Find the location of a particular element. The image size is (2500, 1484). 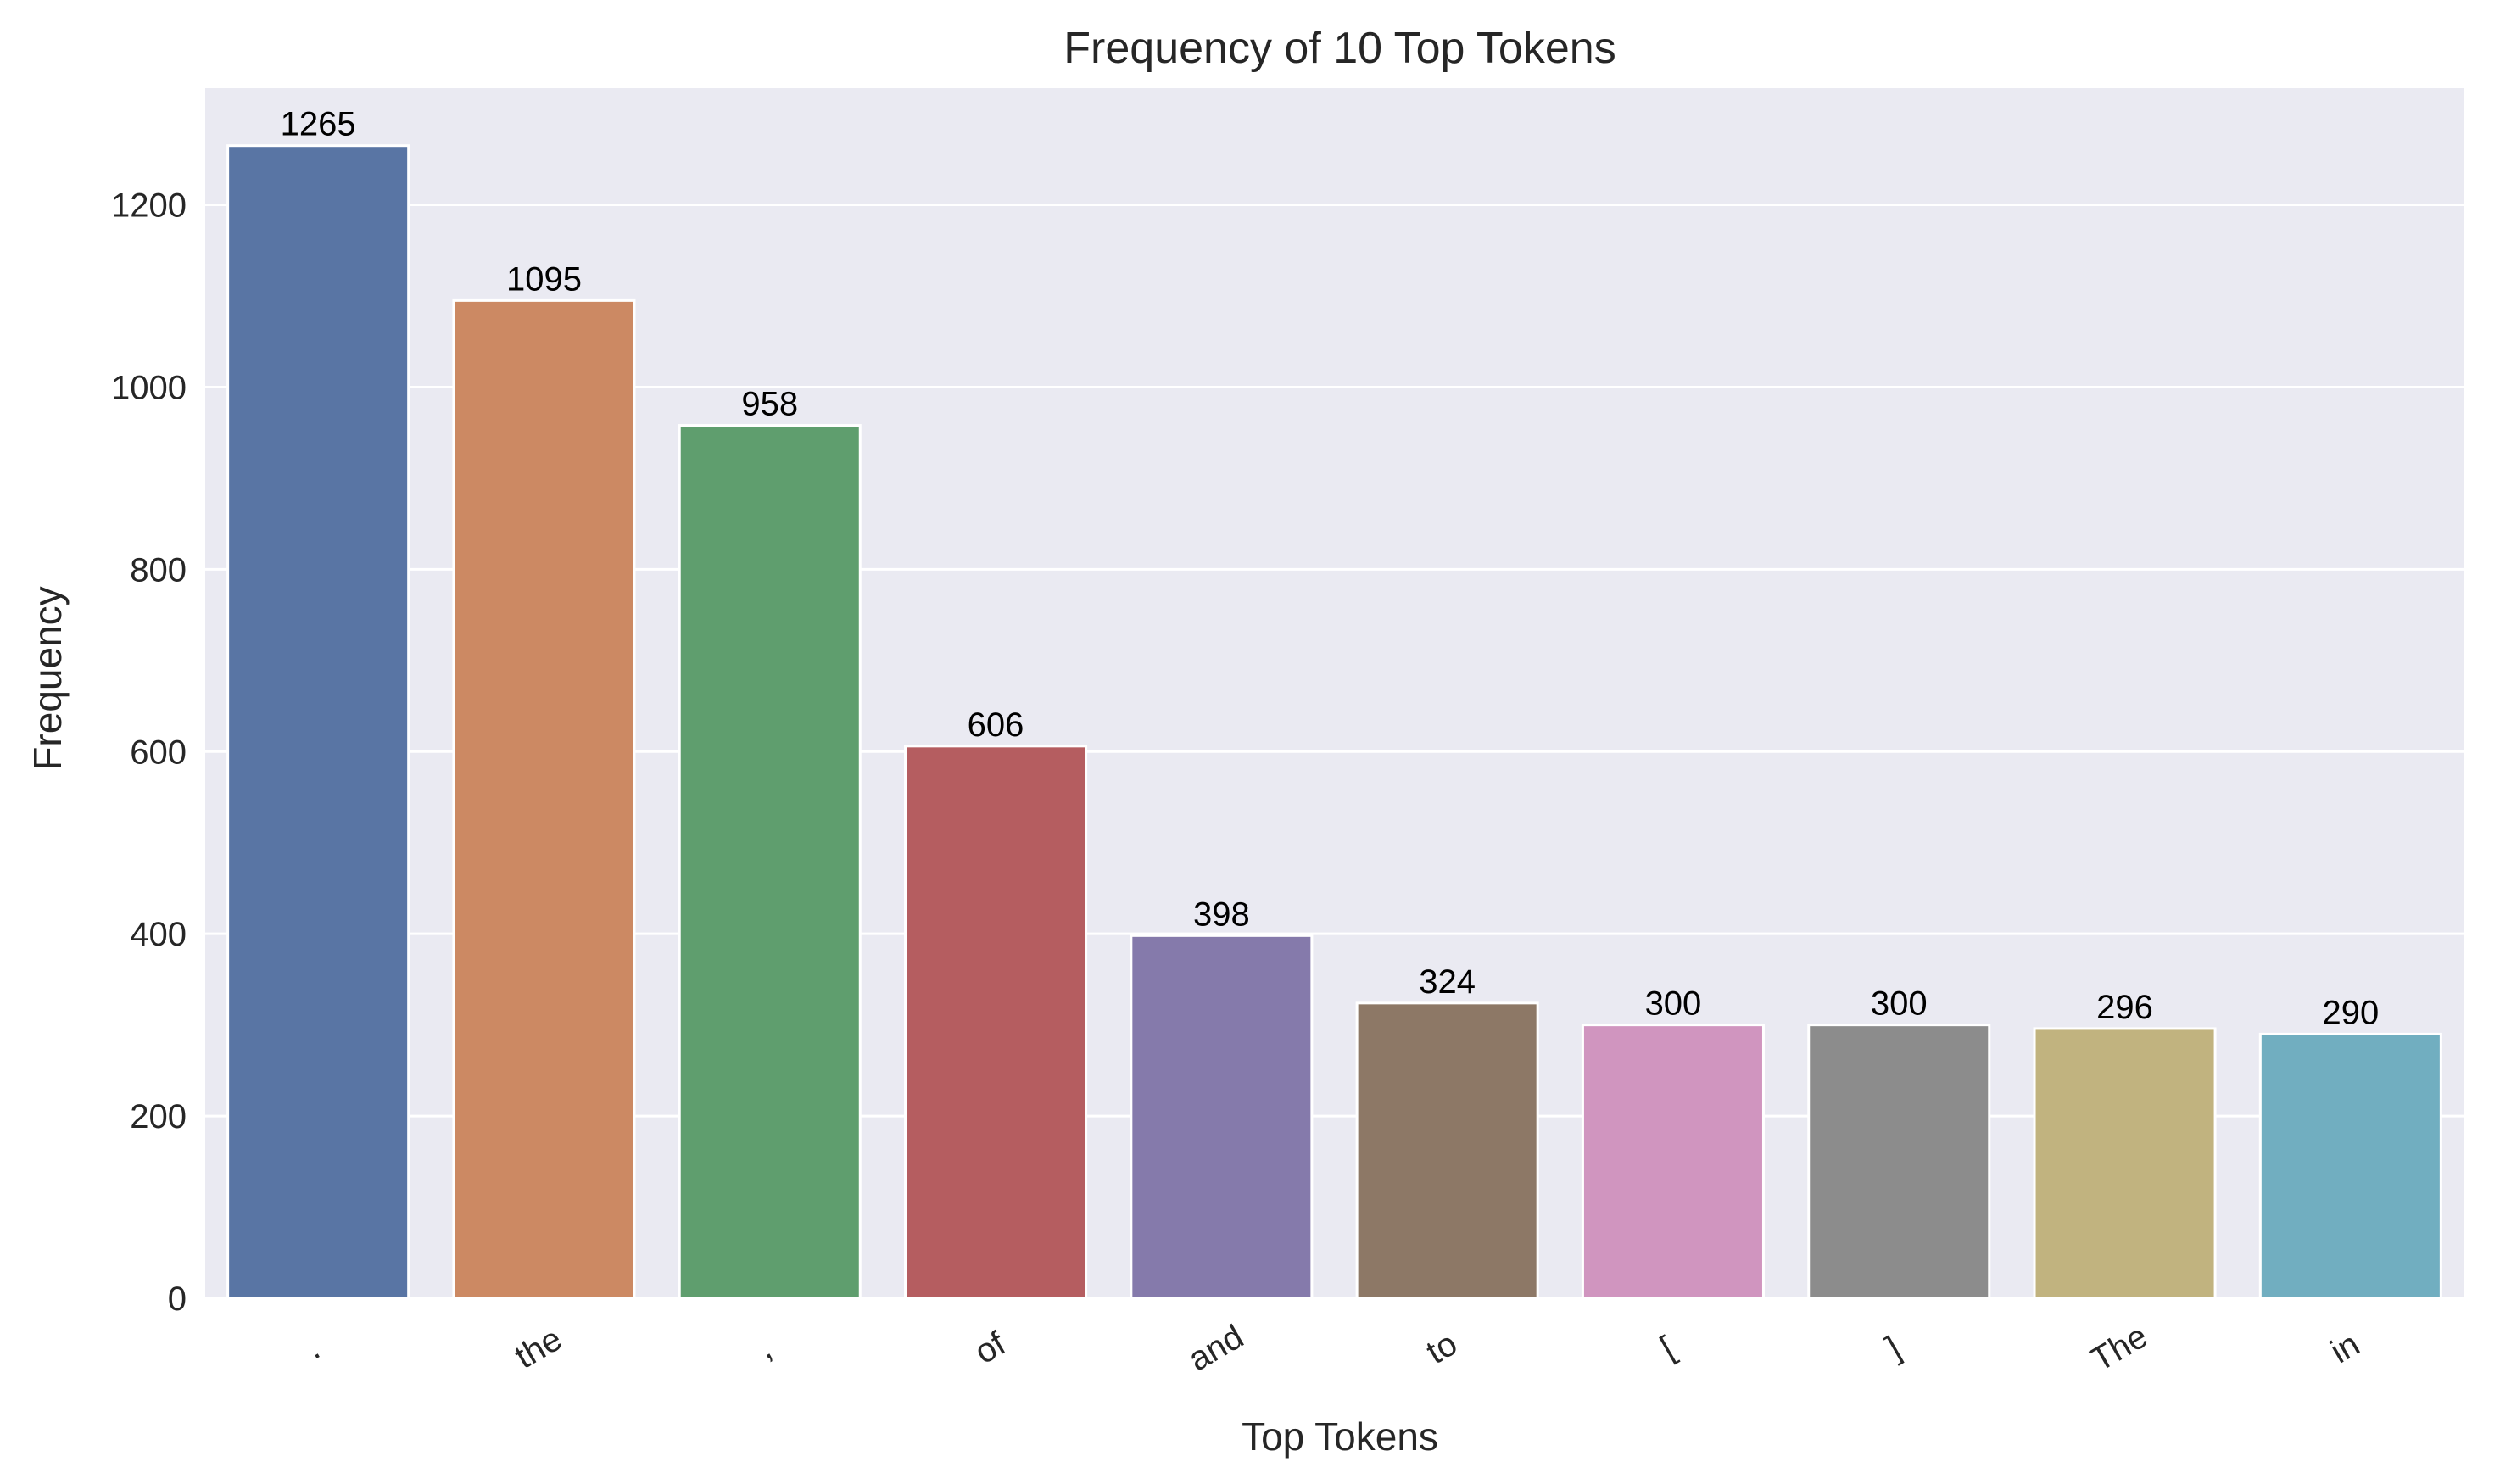

data-label: 398 is located at coordinates (1221, 914).